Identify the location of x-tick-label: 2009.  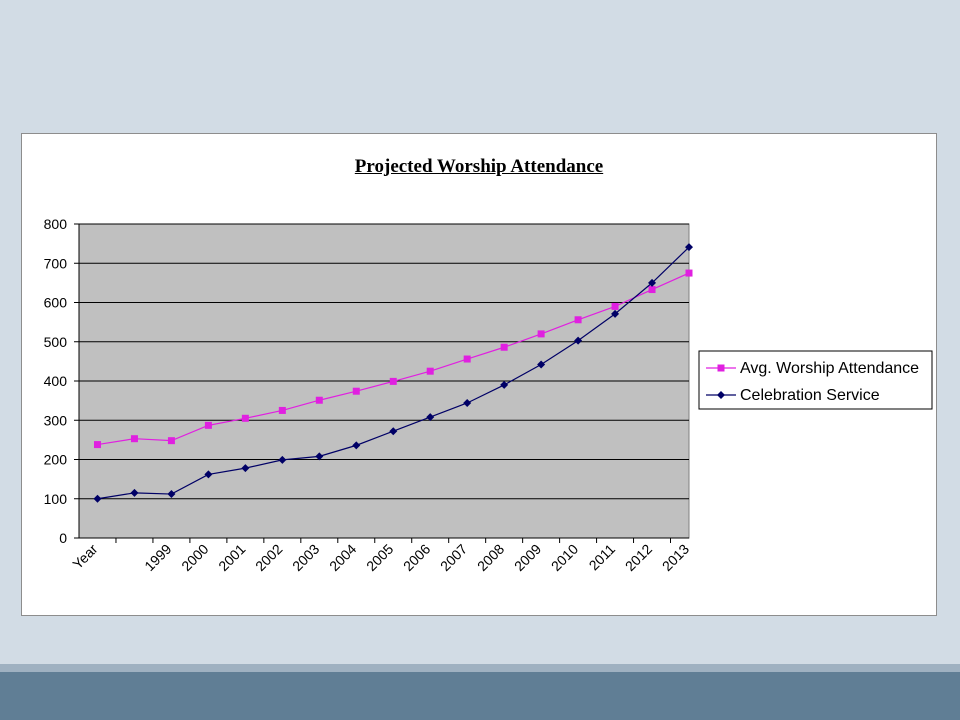
(527, 557).